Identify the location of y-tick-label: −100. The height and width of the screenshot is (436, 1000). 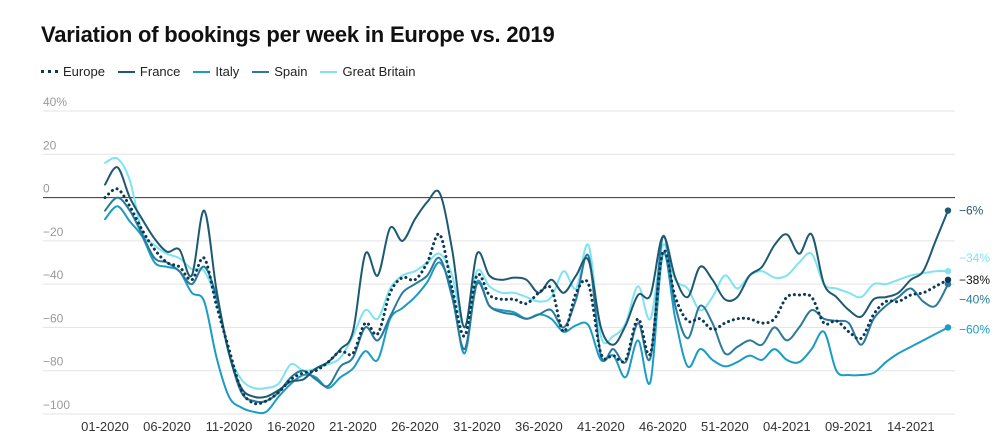
(56, 405).